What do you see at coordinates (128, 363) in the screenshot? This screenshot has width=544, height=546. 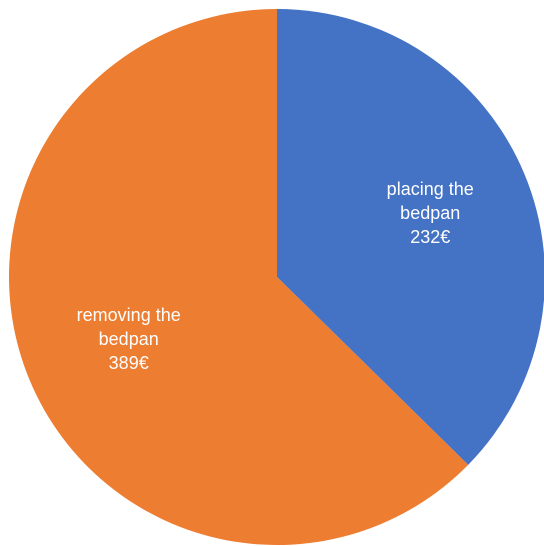 I see `slice-value-removing: 389€` at bounding box center [128, 363].